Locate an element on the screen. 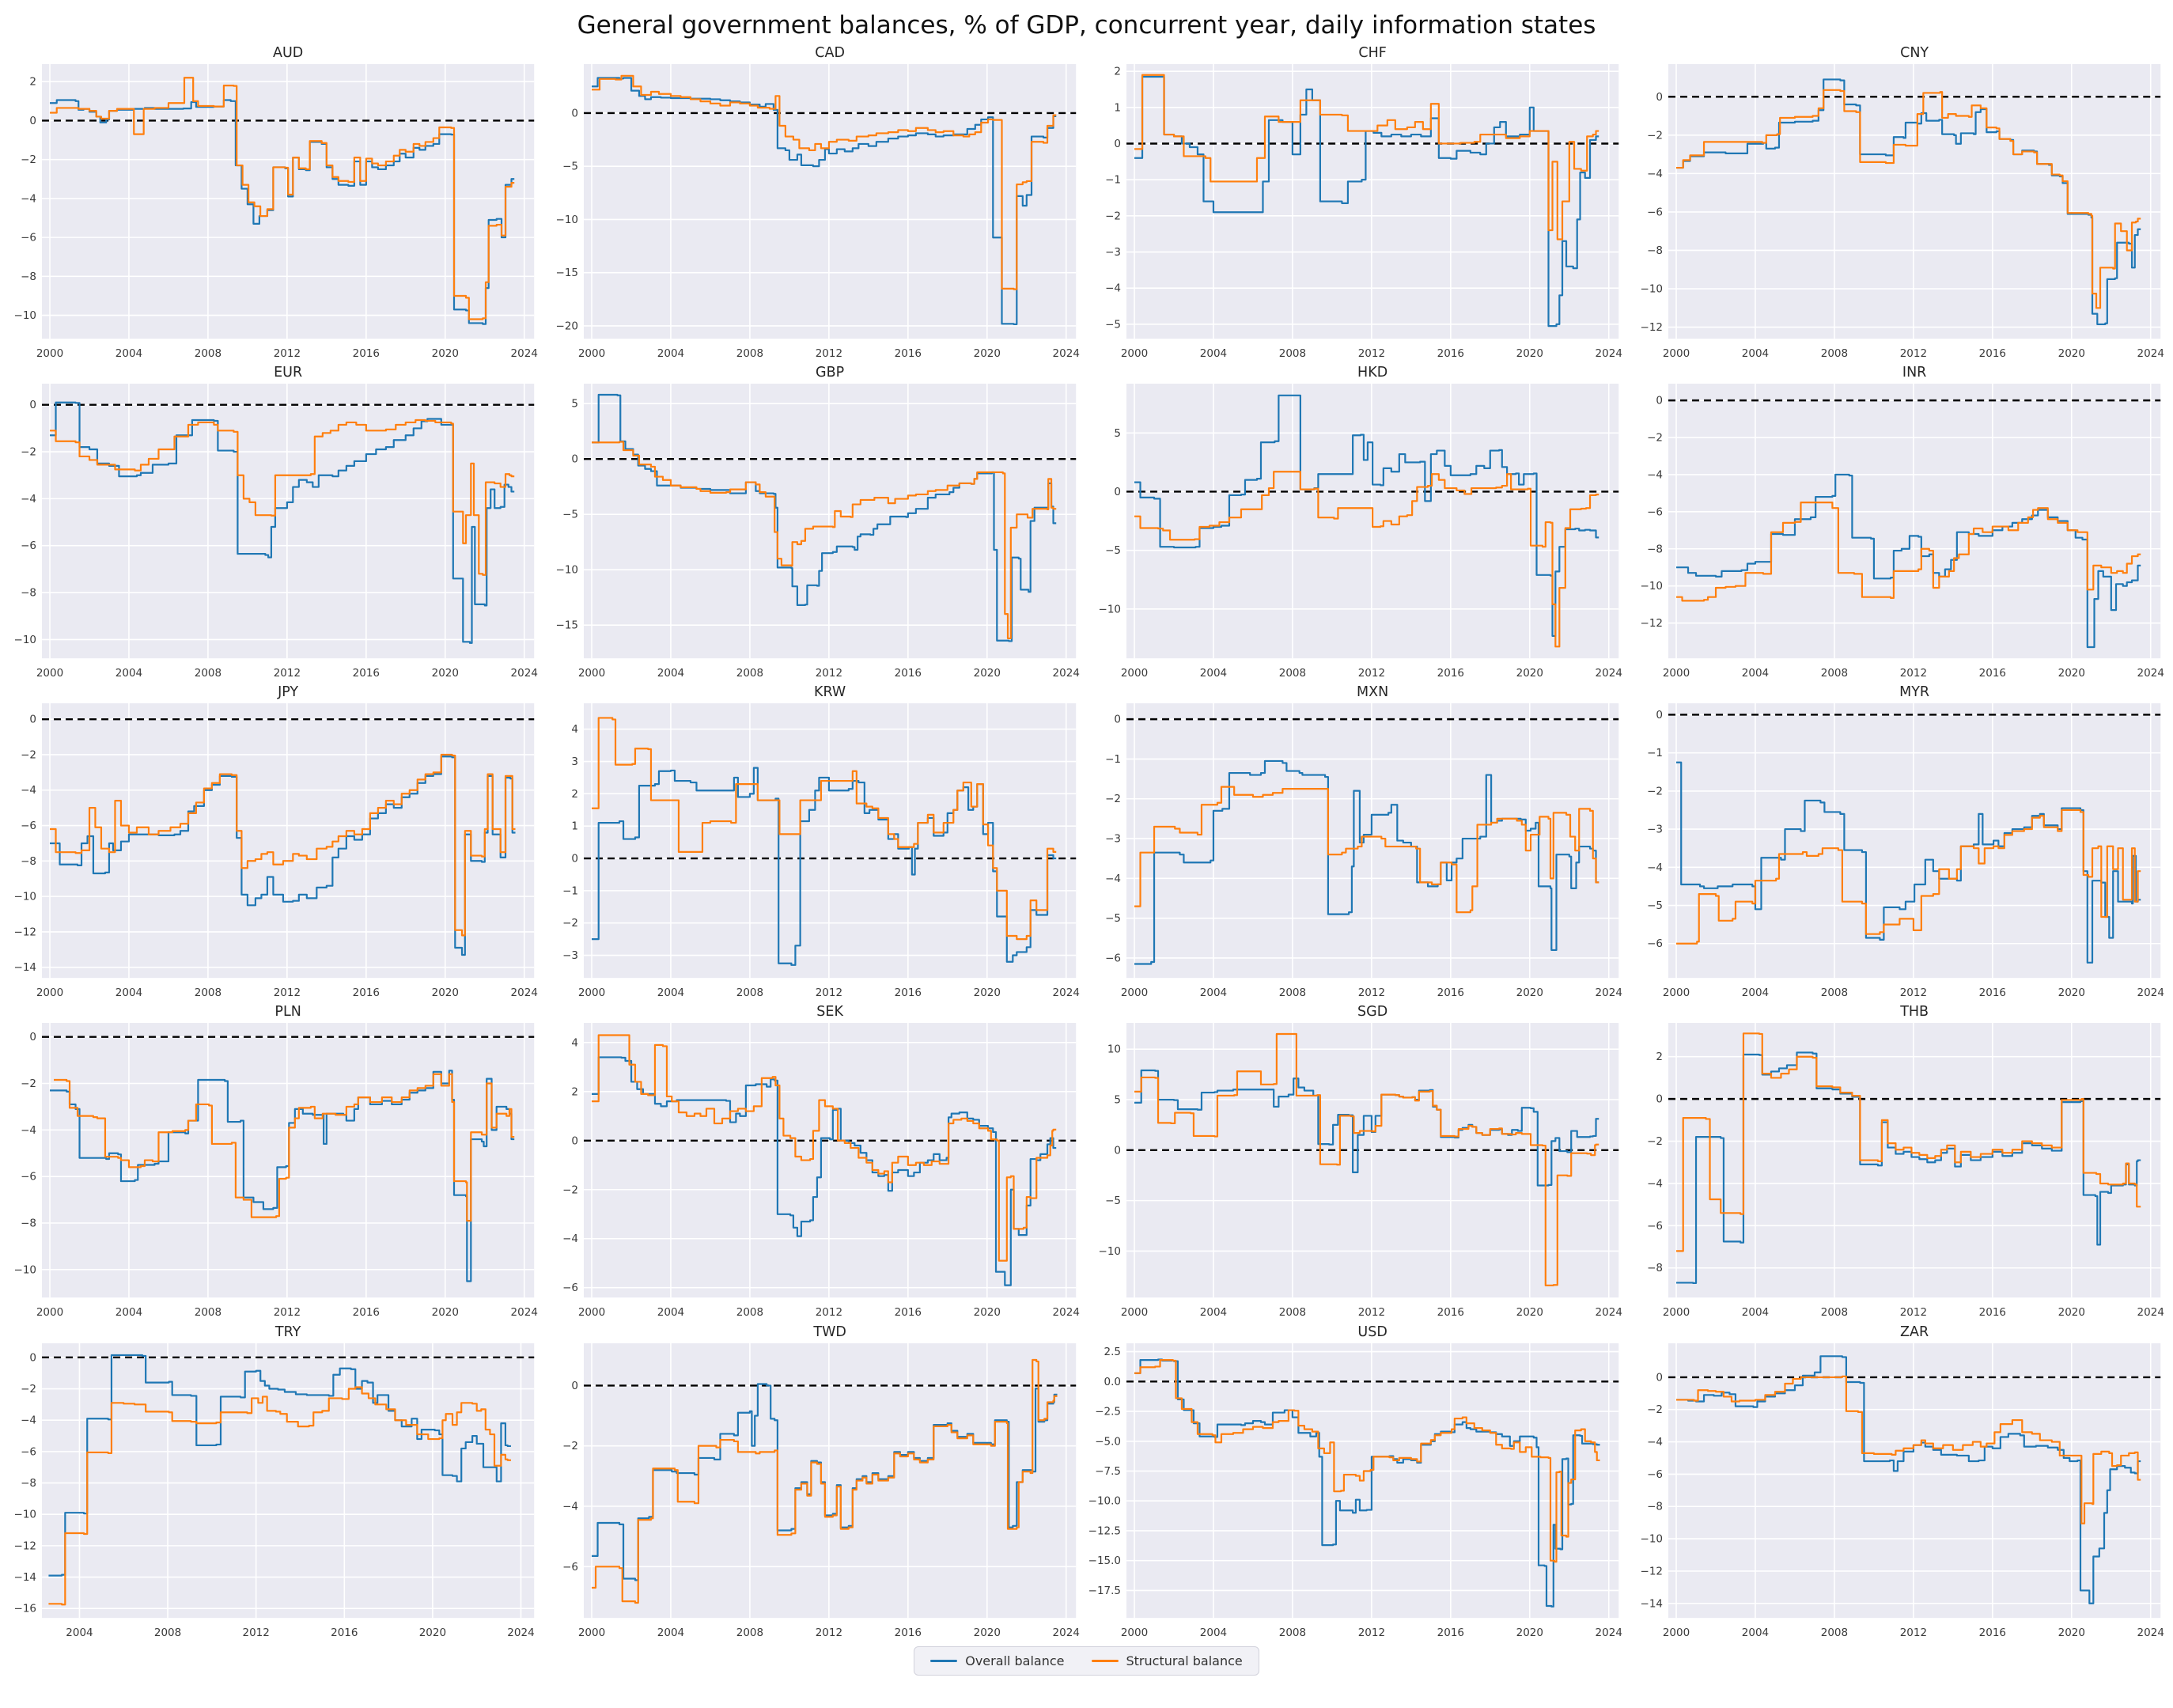 This screenshot has width=2173, height=1708. y-tick-label: 0.0 is located at coordinates (1112, 1382).